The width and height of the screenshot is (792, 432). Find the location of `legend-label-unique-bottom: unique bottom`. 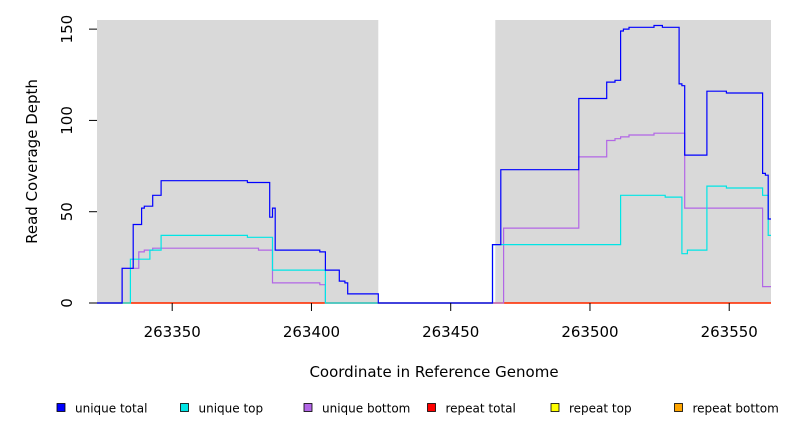

legend-label-unique-bottom: unique bottom is located at coordinates (366, 409).